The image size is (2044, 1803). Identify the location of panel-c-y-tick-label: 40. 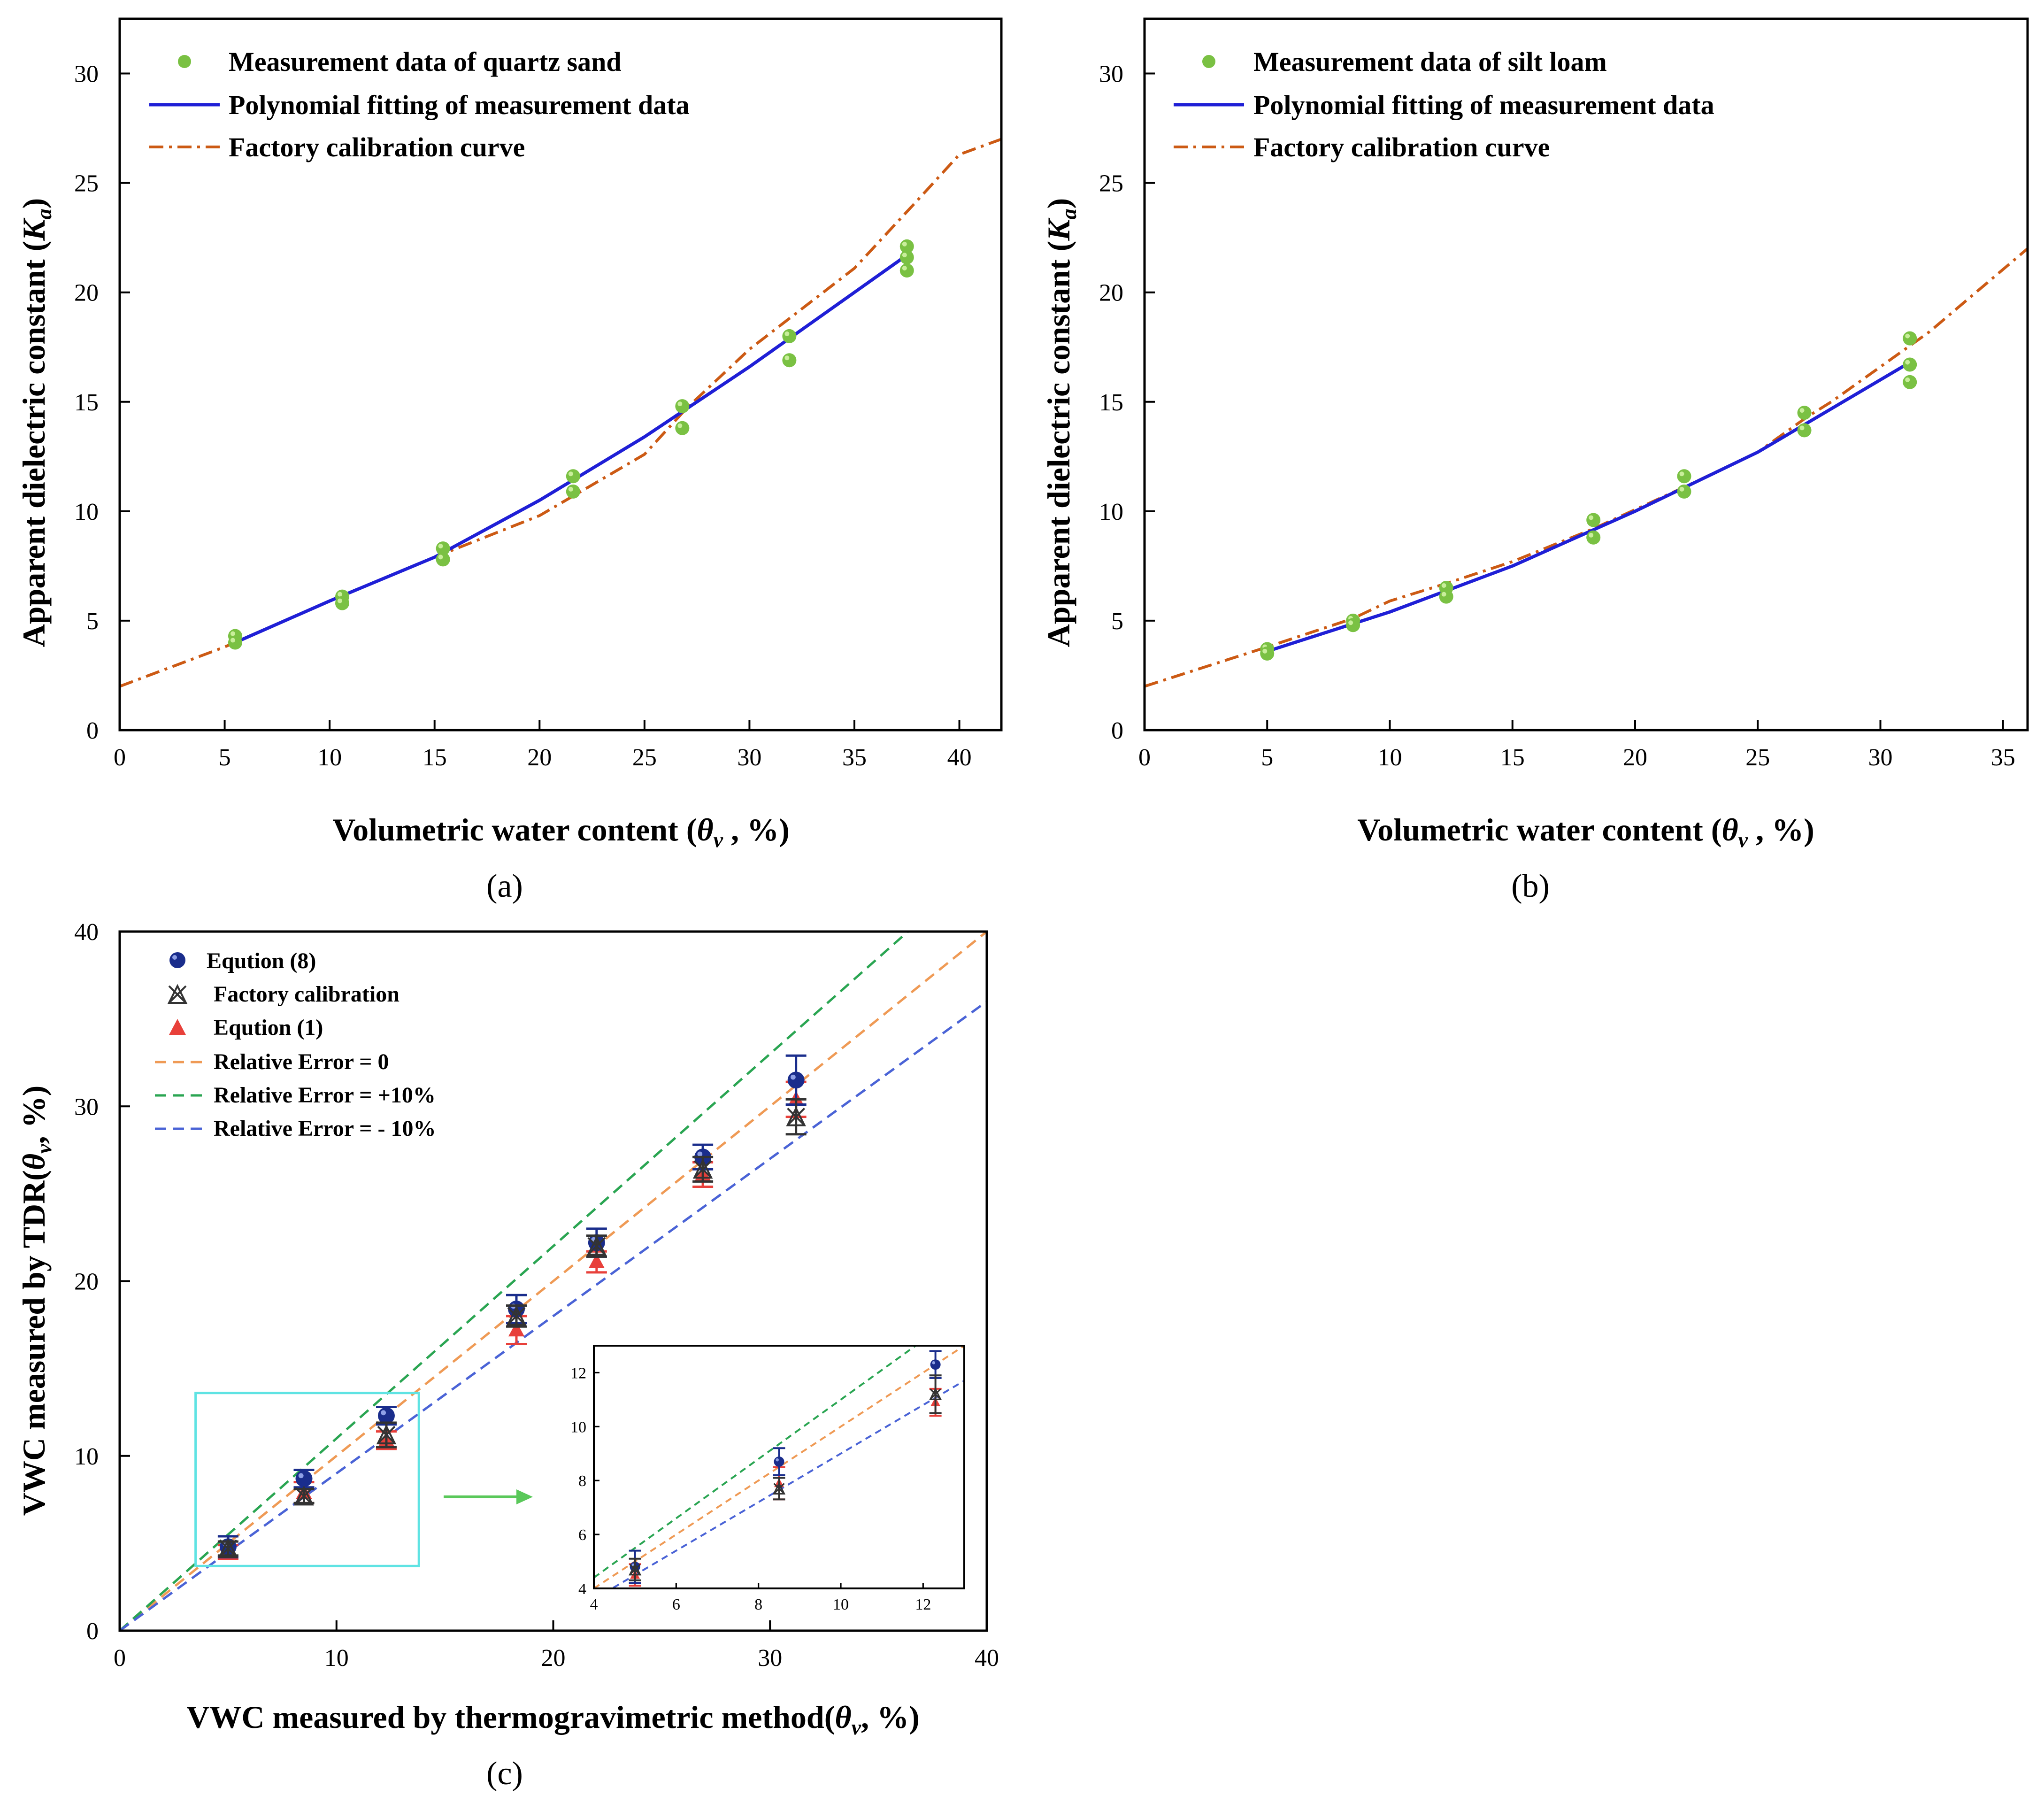
(86, 932).